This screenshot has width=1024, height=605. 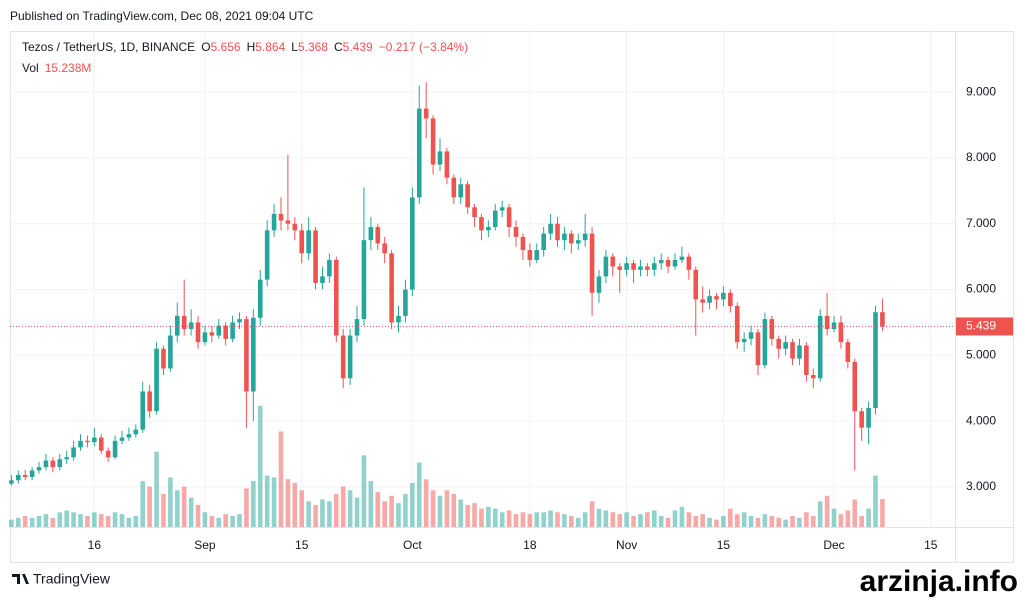 What do you see at coordinates (72, 579) in the screenshot?
I see `brand-name: TradingView` at bounding box center [72, 579].